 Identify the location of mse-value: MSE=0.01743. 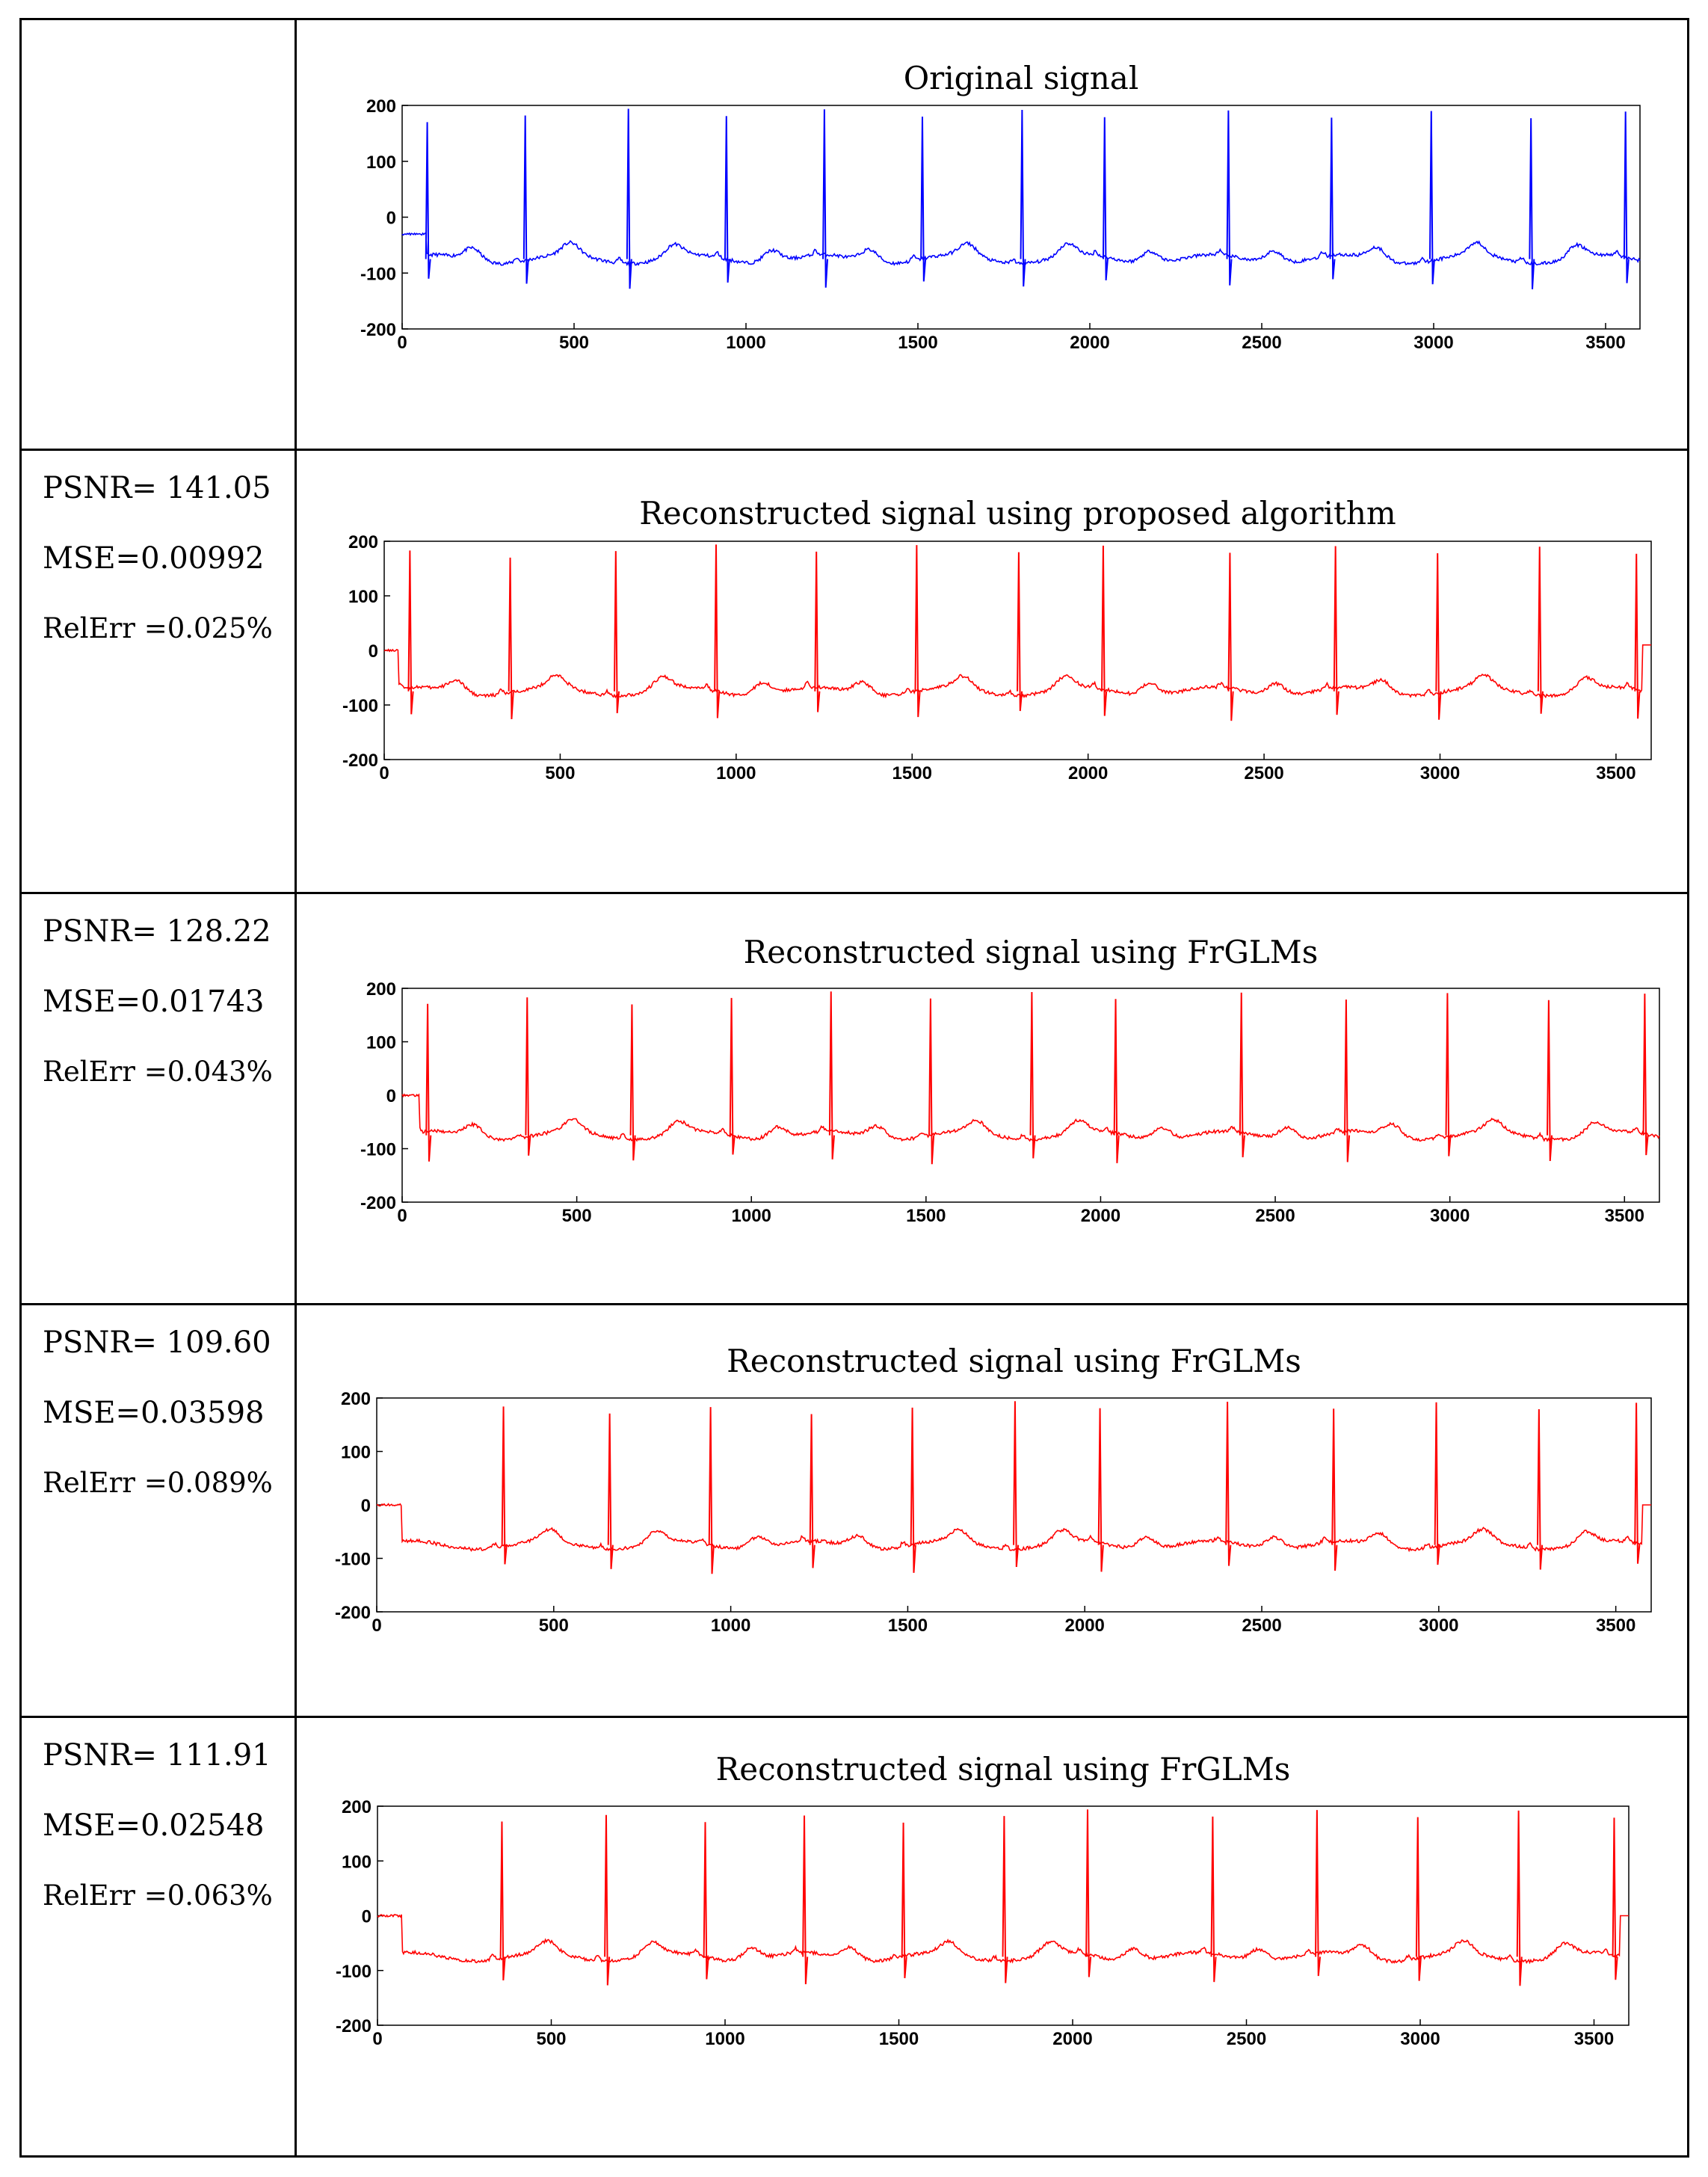
(154, 1002).